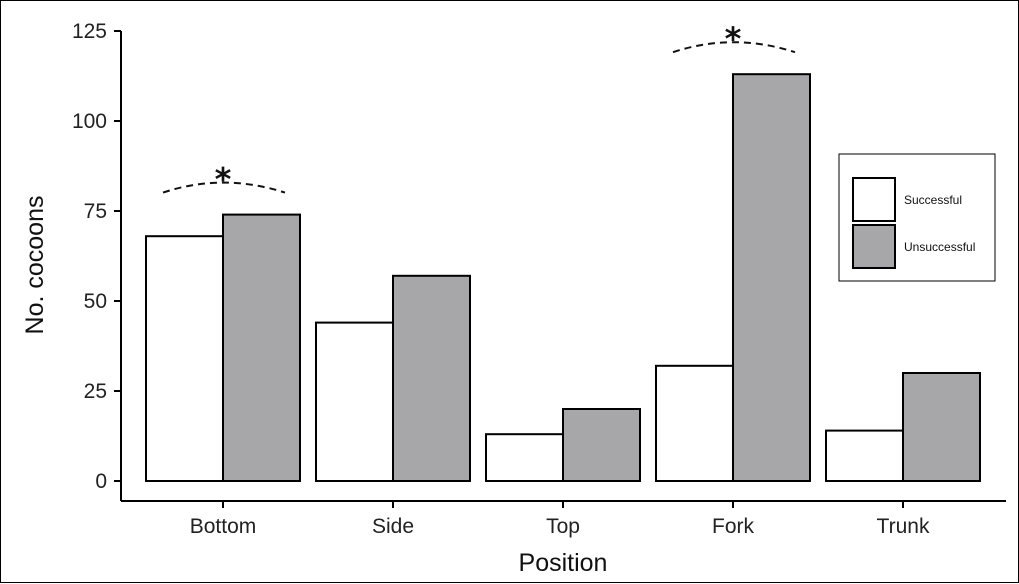 This screenshot has width=1019, height=584. Describe the element at coordinates (101, 481) in the screenshot. I see `y-tick-label: 0` at that location.